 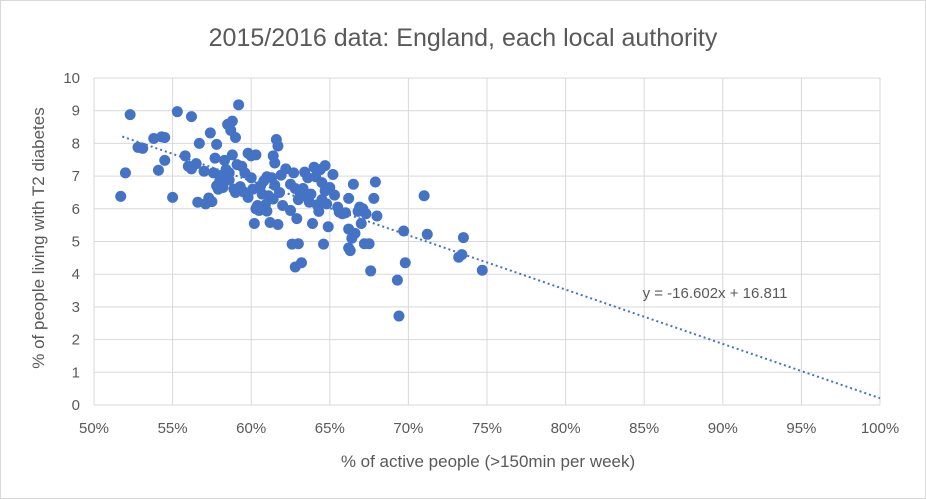 What do you see at coordinates (801, 428) in the screenshot?
I see `x-tick-label: 95%` at bounding box center [801, 428].